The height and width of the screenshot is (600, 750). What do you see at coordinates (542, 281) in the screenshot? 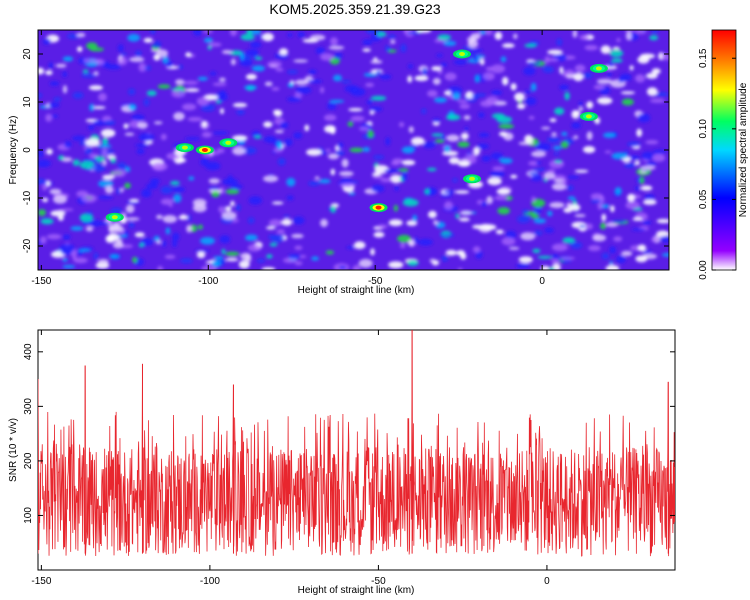
I see `heatmap-x-tick-label: 0` at bounding box center [542, 281].